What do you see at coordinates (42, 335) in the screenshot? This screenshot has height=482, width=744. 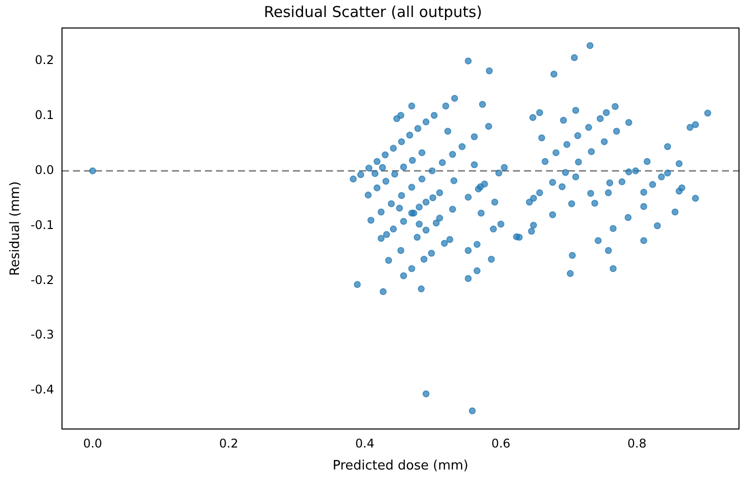 I see `y-tick-label: -0.3` at bounding box center [42, 335].